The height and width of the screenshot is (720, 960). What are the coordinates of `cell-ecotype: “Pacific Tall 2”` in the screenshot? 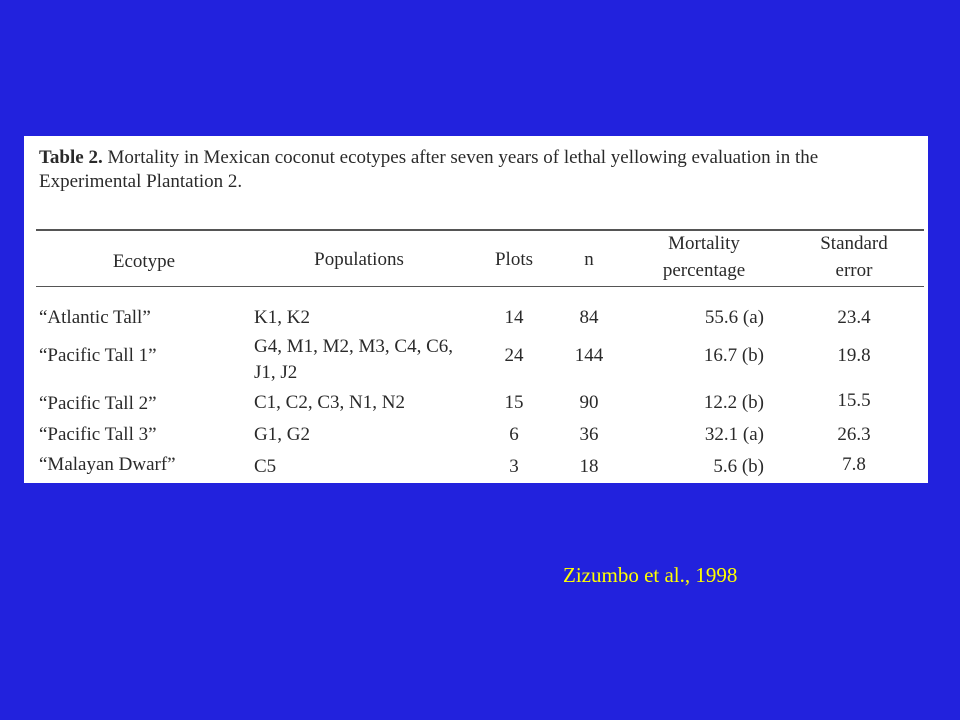 It's located at (98, 403).